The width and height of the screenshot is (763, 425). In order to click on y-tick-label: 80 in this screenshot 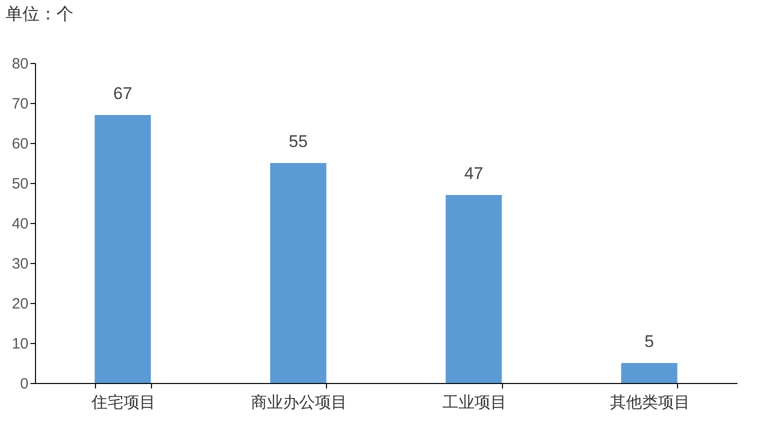, I will do `click(20, 64)`.